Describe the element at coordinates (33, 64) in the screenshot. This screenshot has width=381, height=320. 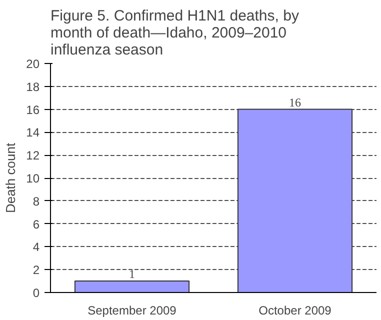
I see `y-tick-label: 20` at that location.